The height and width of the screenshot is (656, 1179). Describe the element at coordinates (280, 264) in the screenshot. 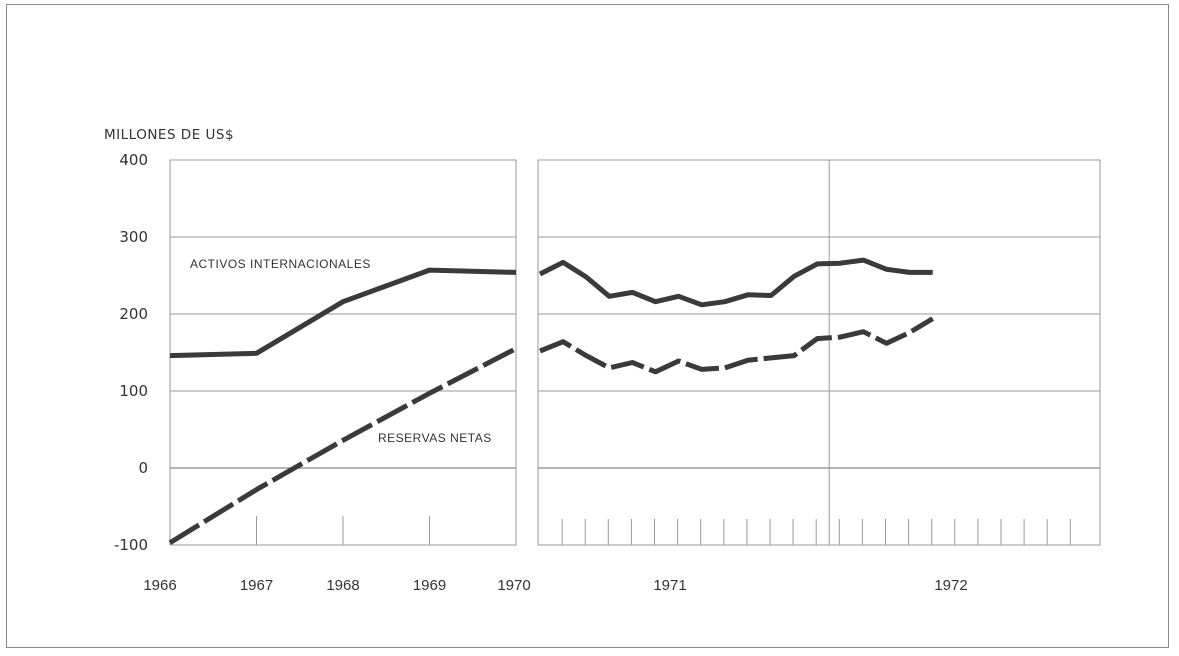

I see `series-label: ACTIVOS INTERNACIONALES` at that location.